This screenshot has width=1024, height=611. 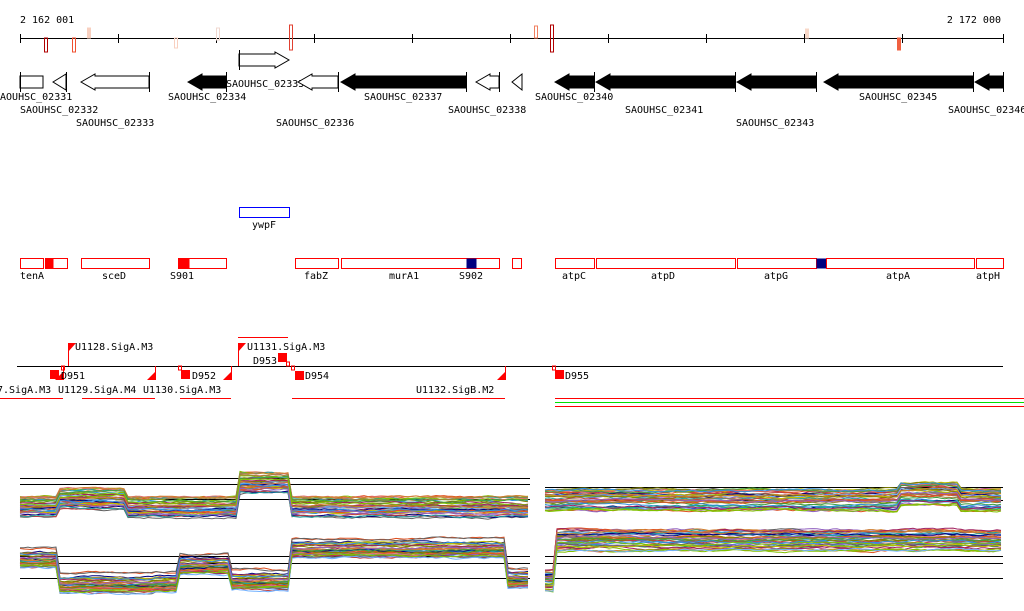 What do you see at coordinates (487, 94) in the screenshot?
I see `gene-saouhsc_02338: SAOUHSC_02338` at bounding box center [487, 94].